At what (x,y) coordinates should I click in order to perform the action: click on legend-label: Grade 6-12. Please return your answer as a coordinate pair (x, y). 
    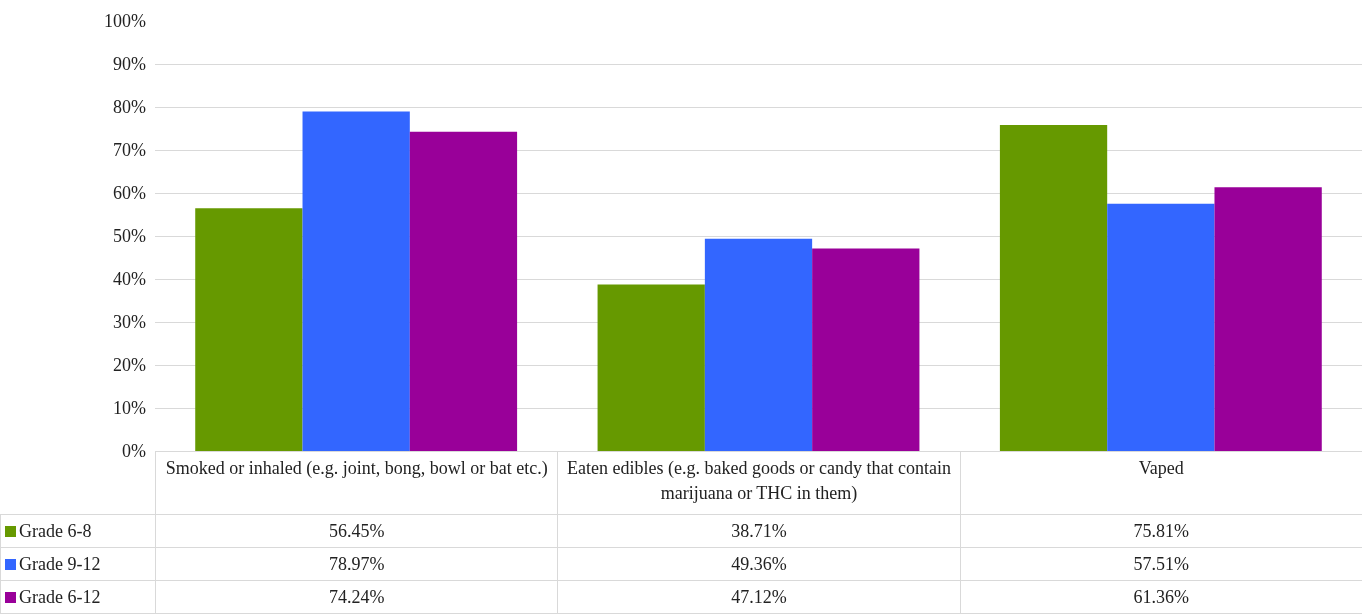
    Looking at the image, I should click on (78, 597).